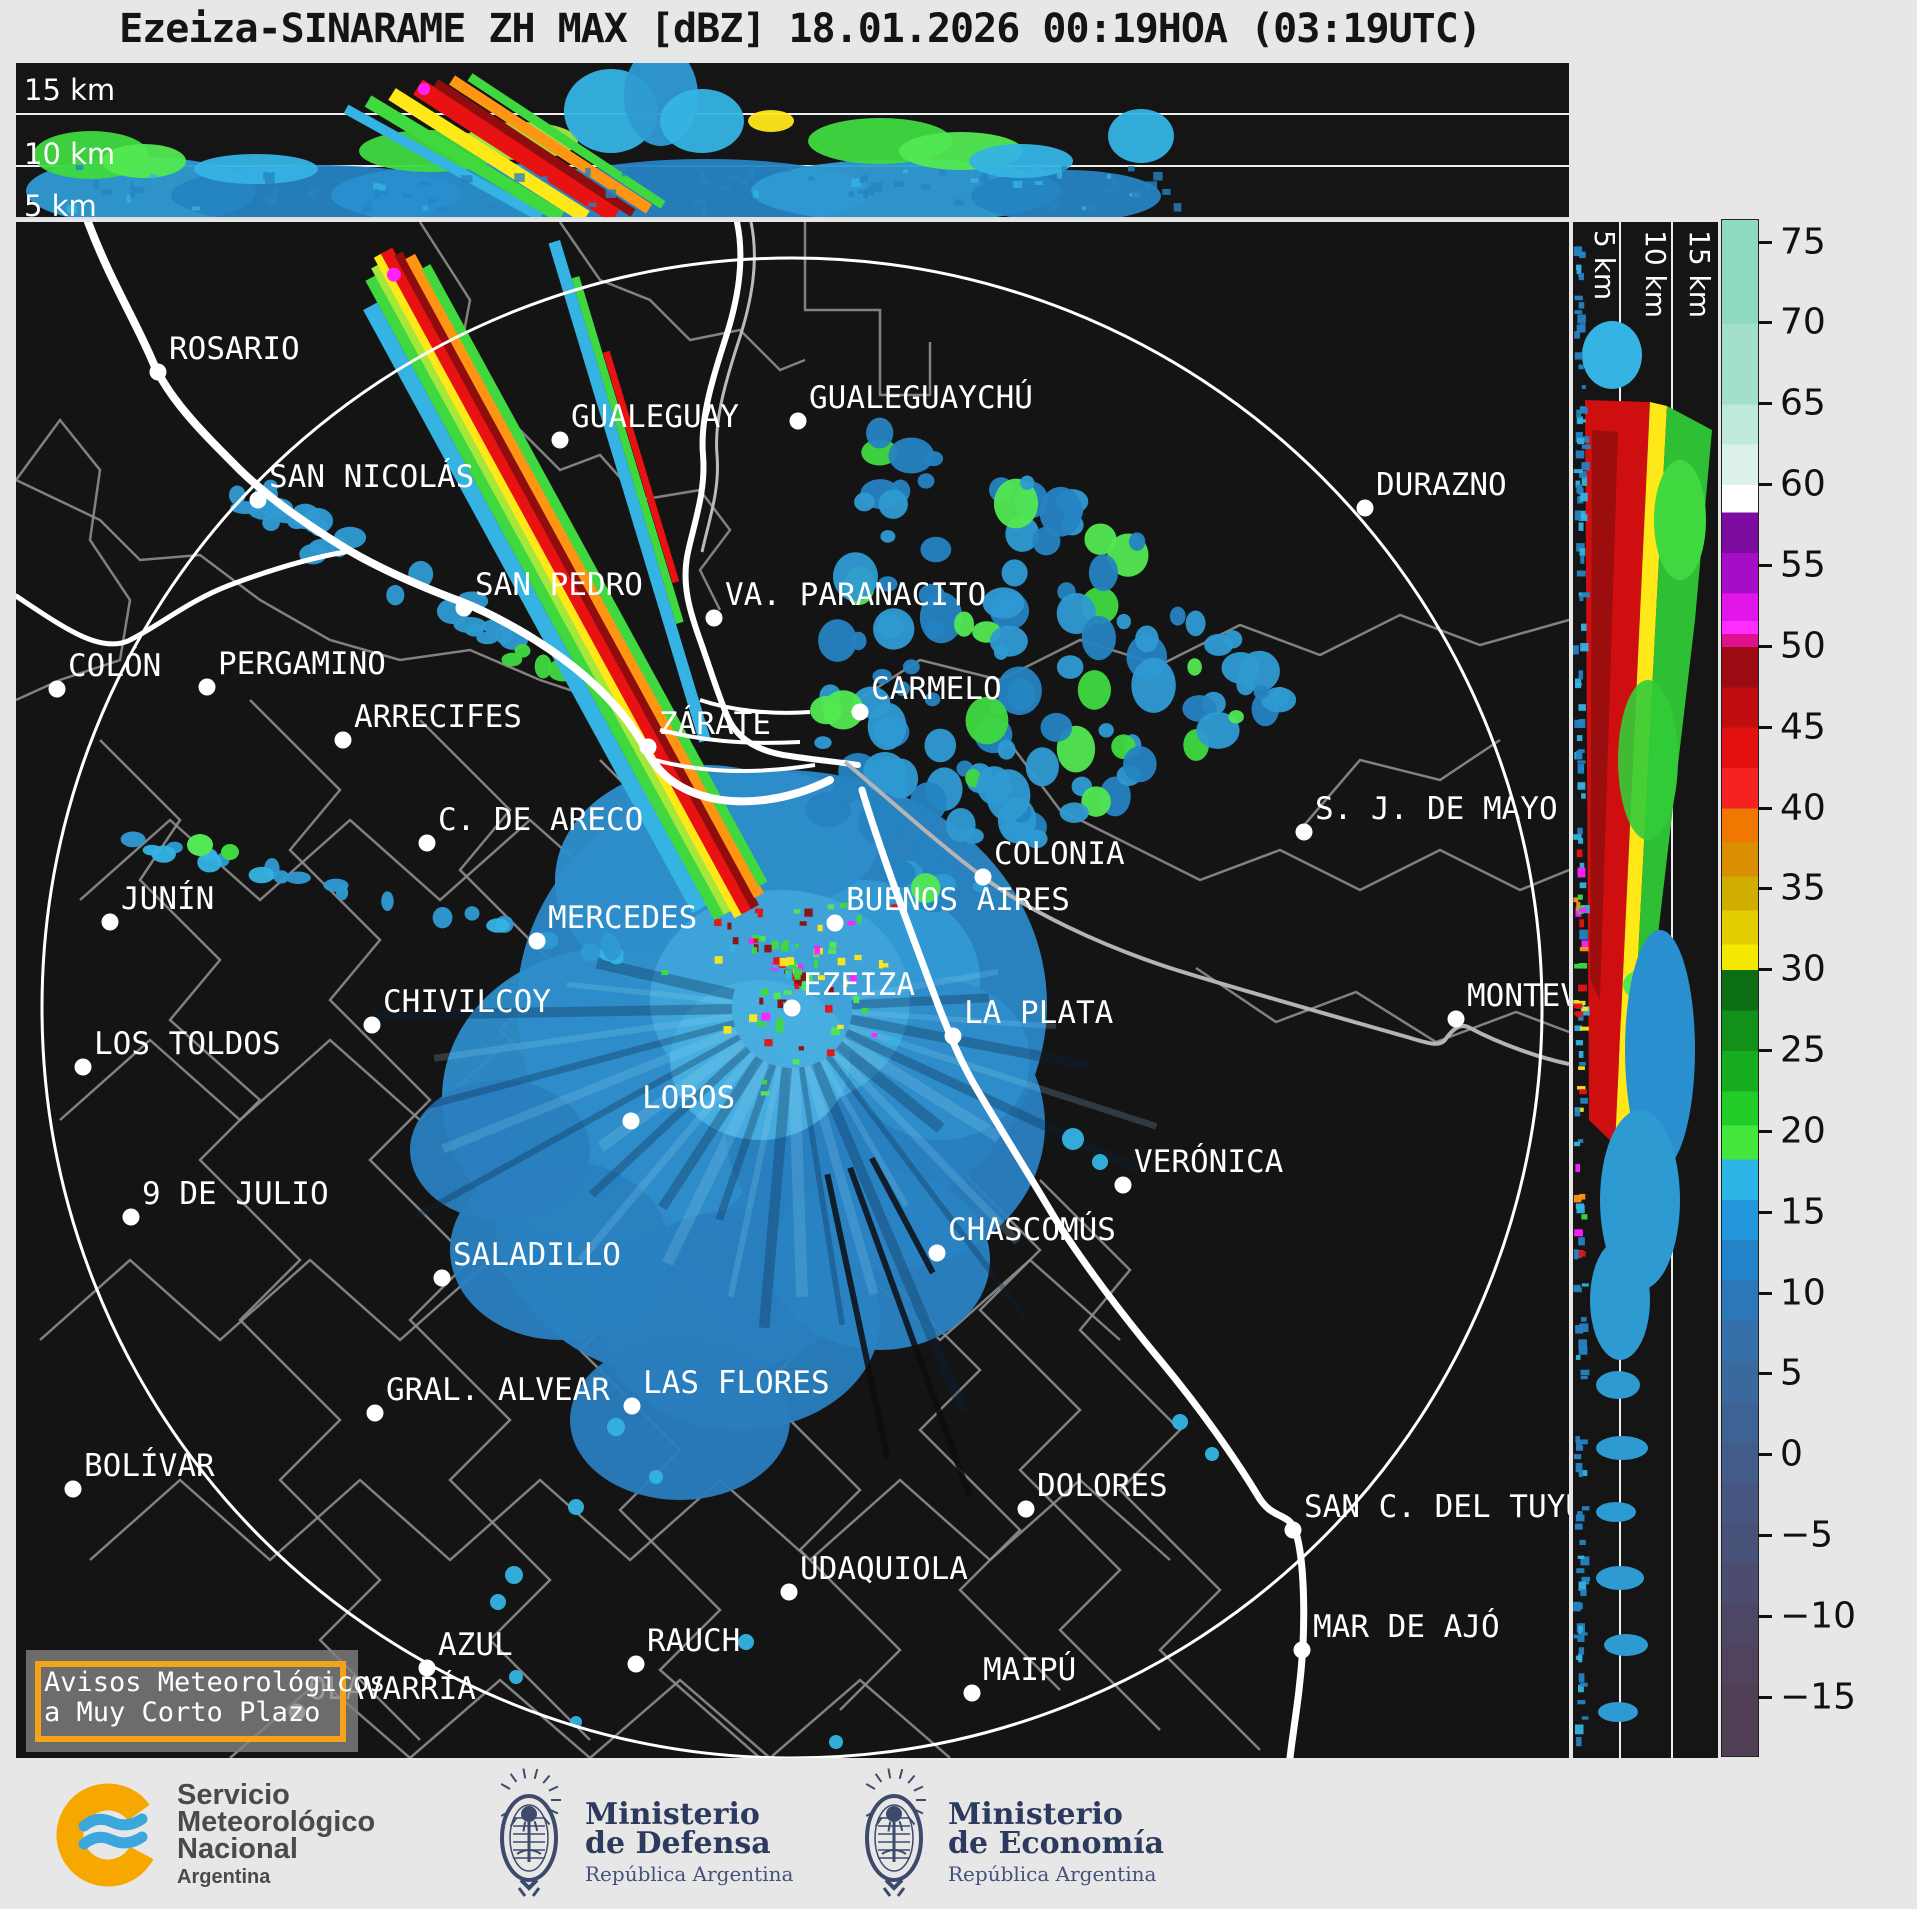  What do you see at coordinates (1803, 403) in the screenshot?
I see `colorbar-tick-label: 65` at bounding box center [1803, 403].